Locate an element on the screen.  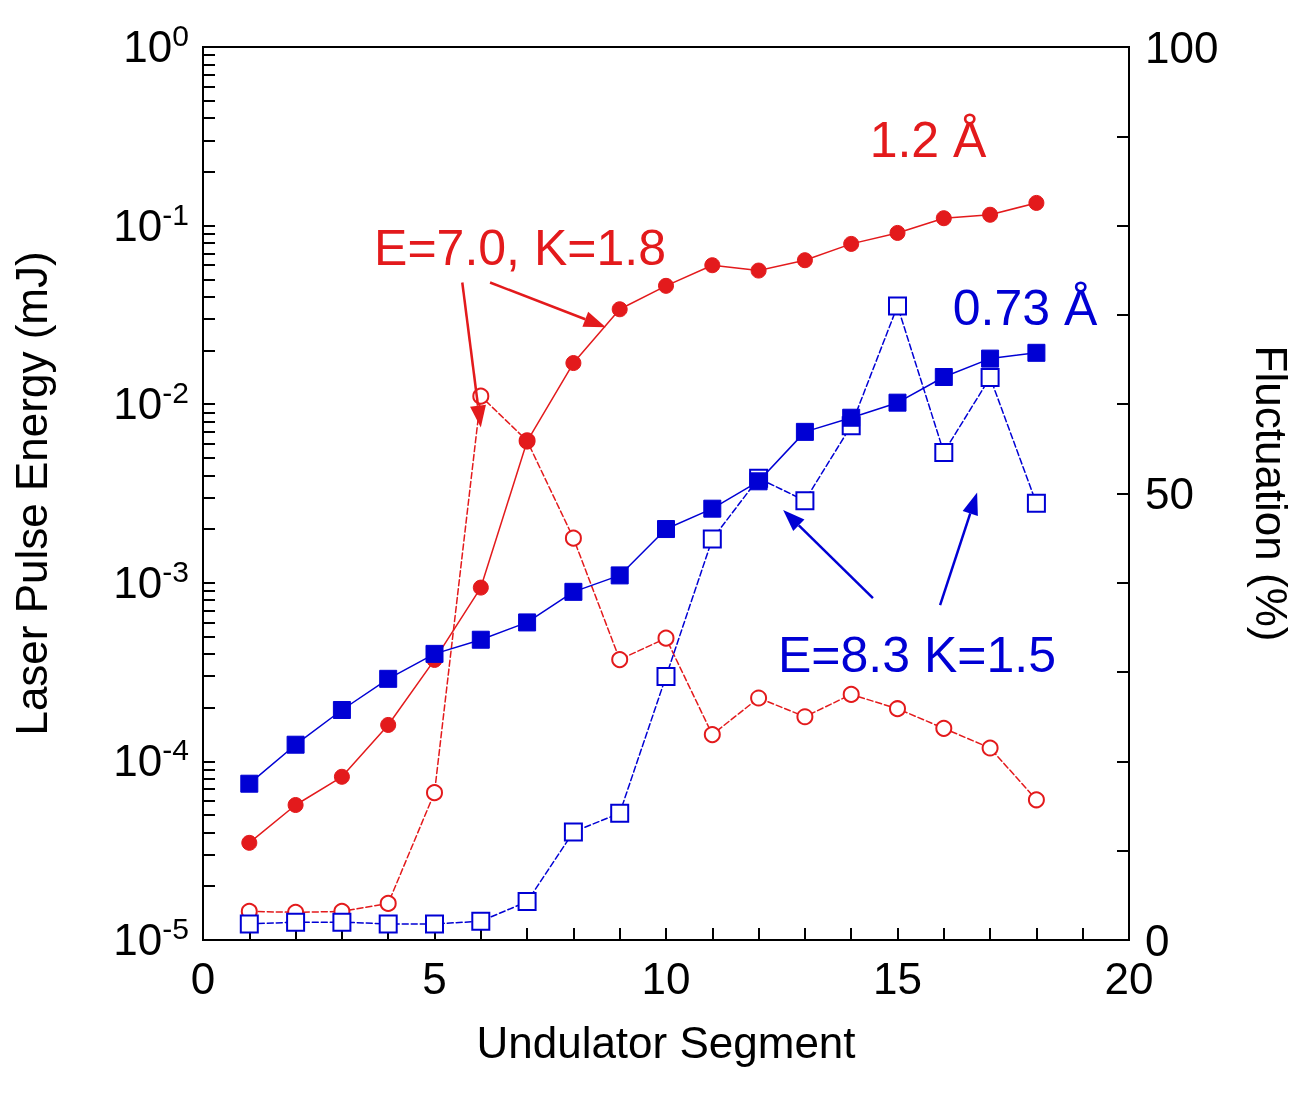
y-tick-label: 10$^{-2}$ is located at coordinates (151, 402).